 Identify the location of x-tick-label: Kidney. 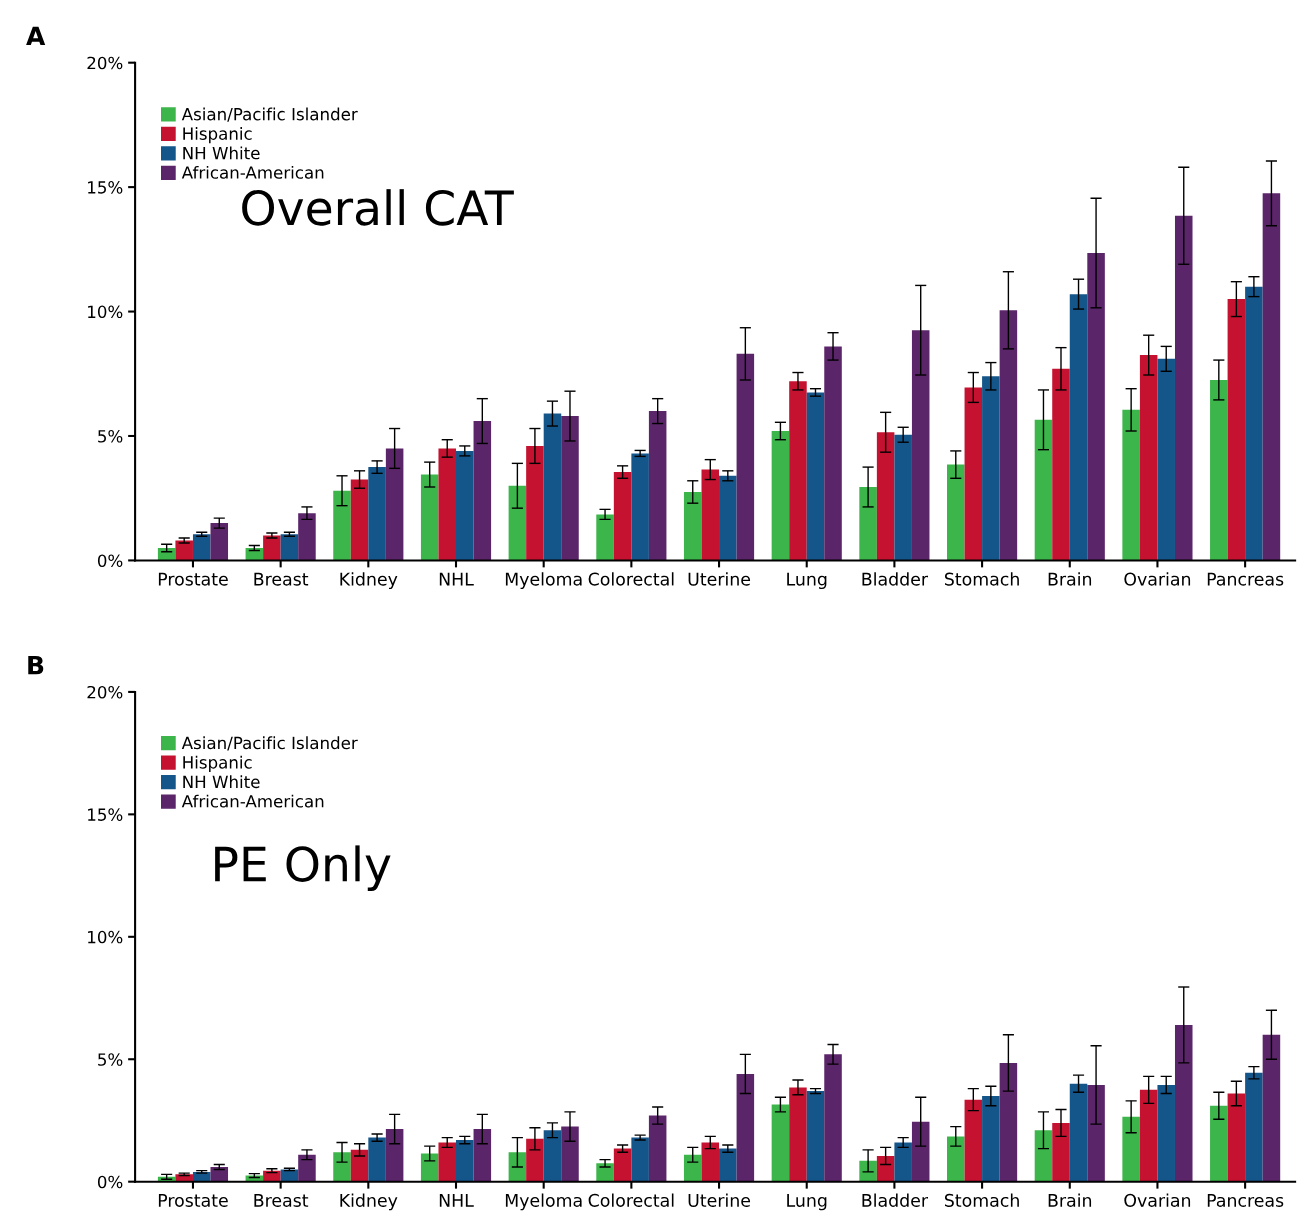
(369, 581).